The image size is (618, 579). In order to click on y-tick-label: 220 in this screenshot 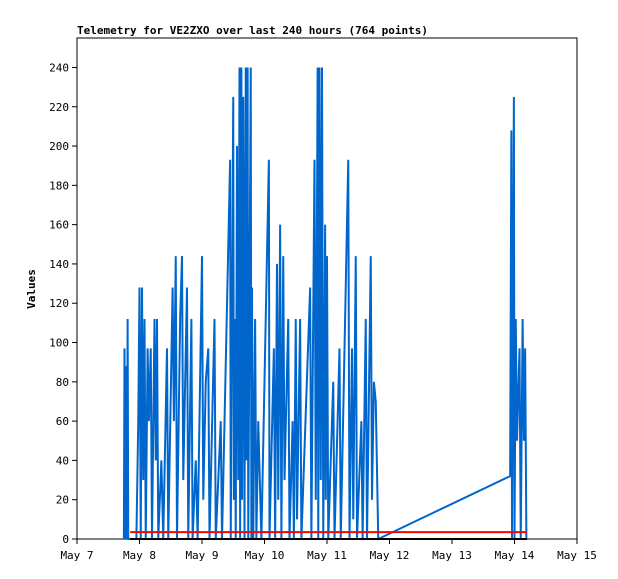, I will do `click(59, 107)`.